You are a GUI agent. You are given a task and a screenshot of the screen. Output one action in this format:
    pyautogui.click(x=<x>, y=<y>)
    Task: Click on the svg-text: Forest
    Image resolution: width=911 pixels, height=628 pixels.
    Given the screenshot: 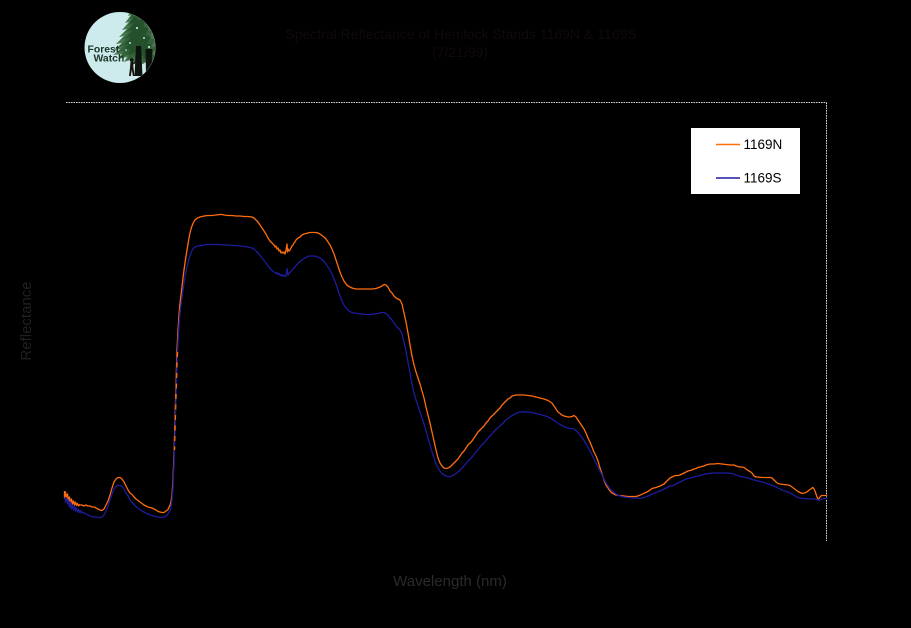 What is the action you would take?
    pyautogui.click(x=104, y=49)
    